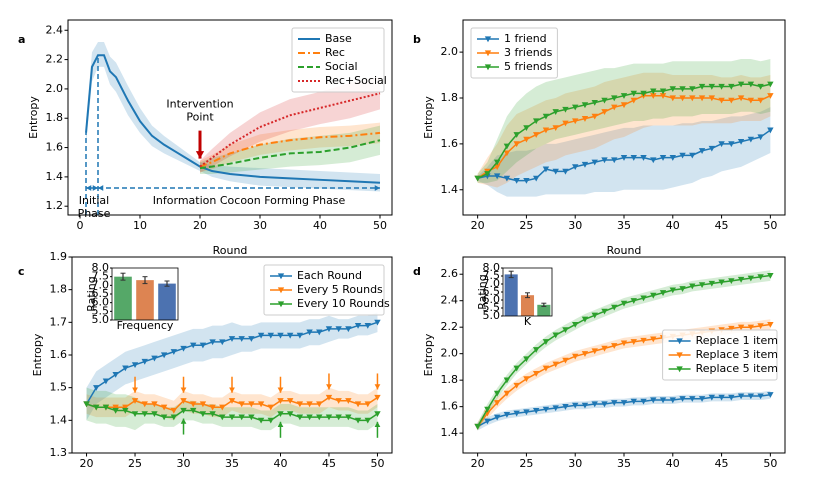 This screenshot has width=830, height=484. I want to click on legend-label: Replace 5 item, so click(737, 368).